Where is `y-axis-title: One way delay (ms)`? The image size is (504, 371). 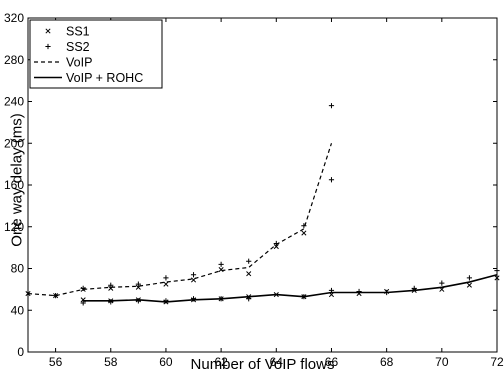 y-axis-title: One way delay (ms) is located at coordinates (17, 179).